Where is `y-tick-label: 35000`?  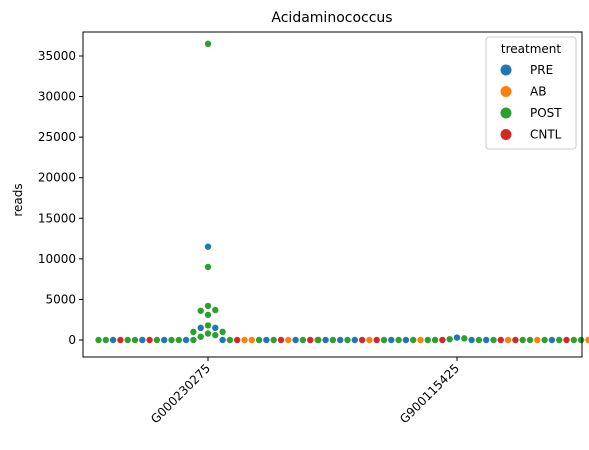
y-tick-label: 35000 is located at coordinates (57, 56).